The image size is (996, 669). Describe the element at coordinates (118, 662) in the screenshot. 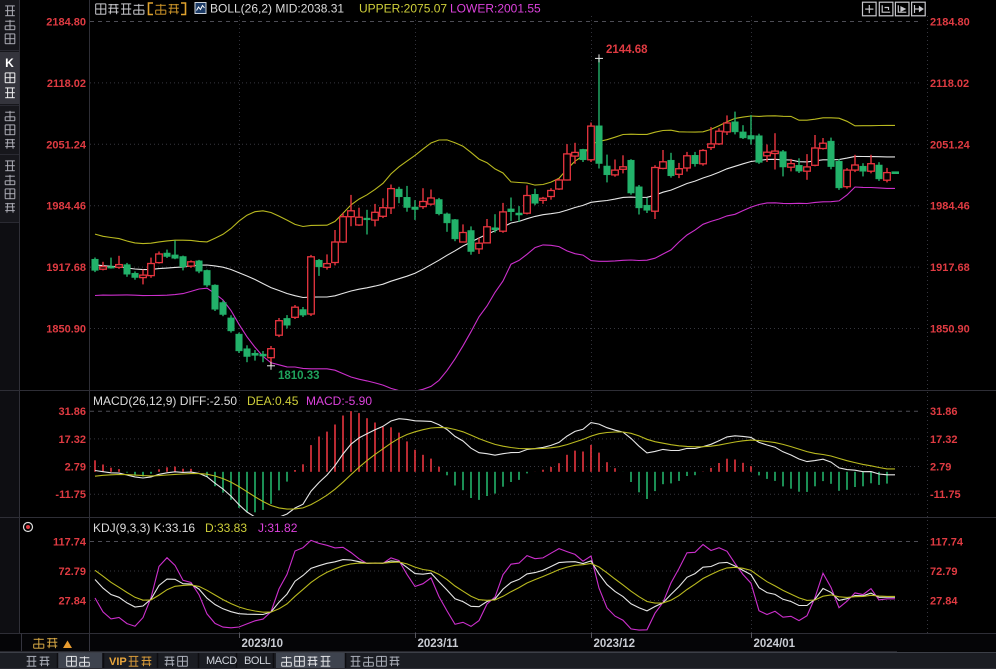

I see `svg-text: VIP` at that location.